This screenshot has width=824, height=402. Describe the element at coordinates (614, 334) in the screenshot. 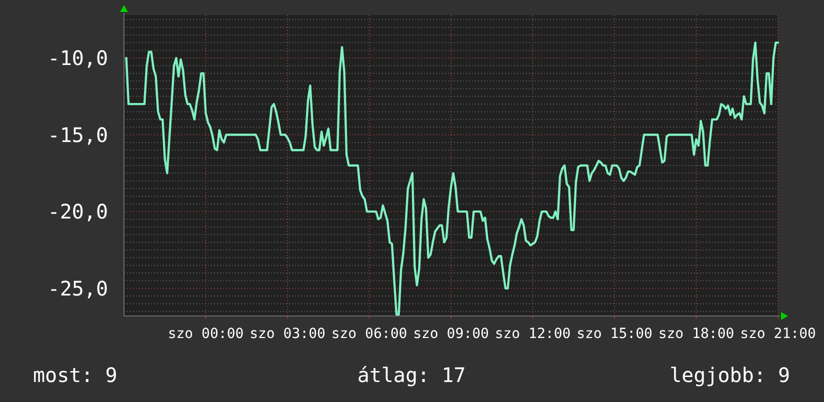

I see `x-tick-label: szo 15:00` at that location.